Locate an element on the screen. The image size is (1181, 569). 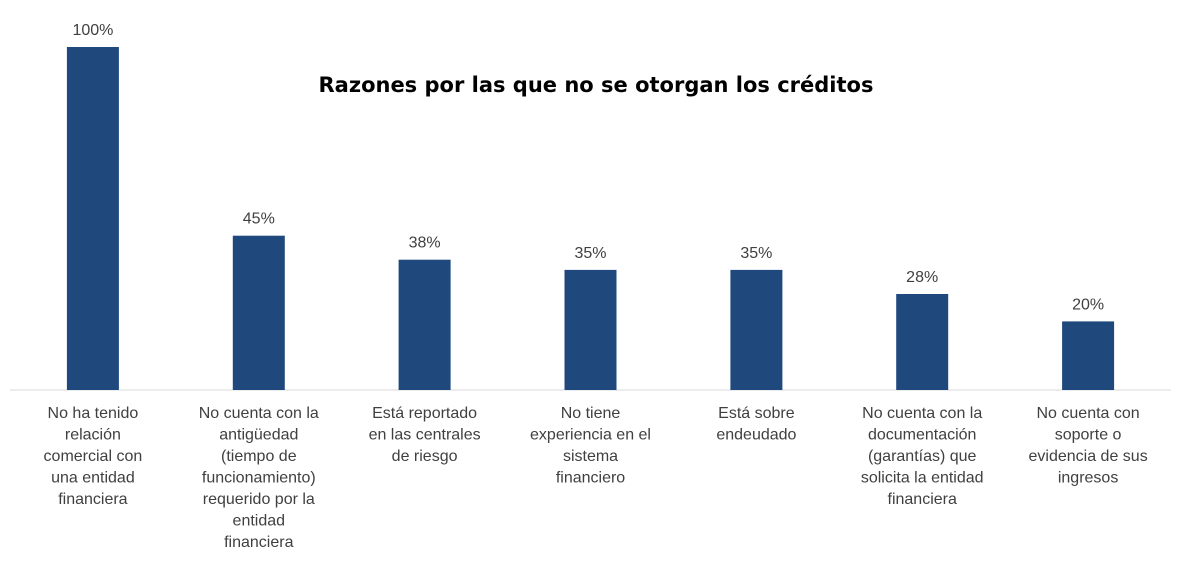
tick-label-line: antigüedad is located at coordinates (258, 435).